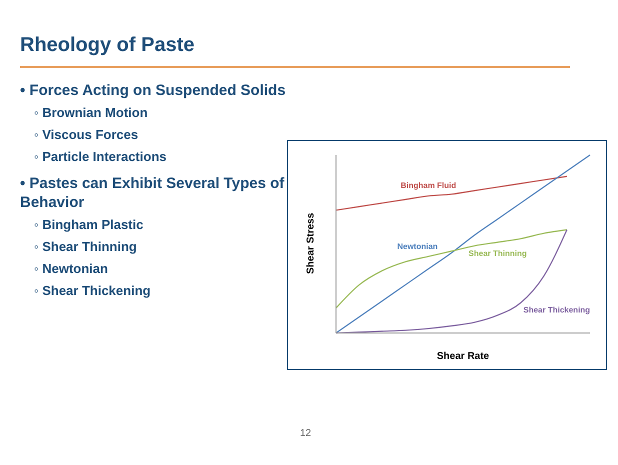 Image resolution: width=618 pixels, height=465 pixels. What do you see at coordinates (91, 113) in the screenshot?
I see `text: ◦ Brownian Motion` at bounding box center [91, 113].